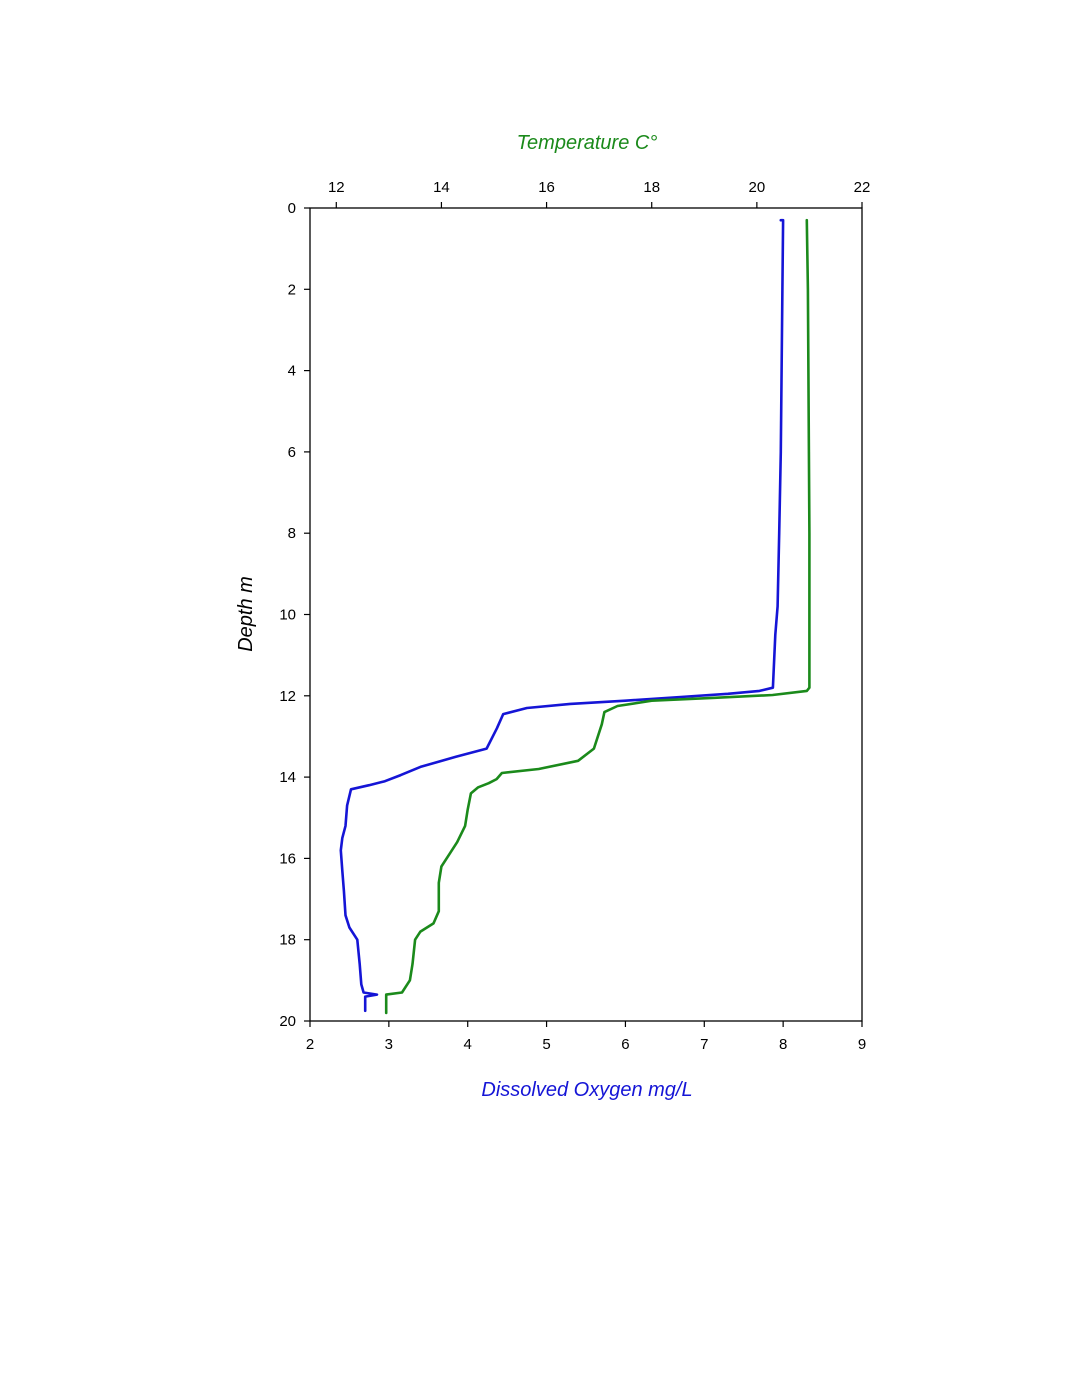 The height and width of the screenshot is (1386, 1071). Describe the element at coordinates (292, 533) in the screenshot. I see `depth-tick-label: 8` at that location.